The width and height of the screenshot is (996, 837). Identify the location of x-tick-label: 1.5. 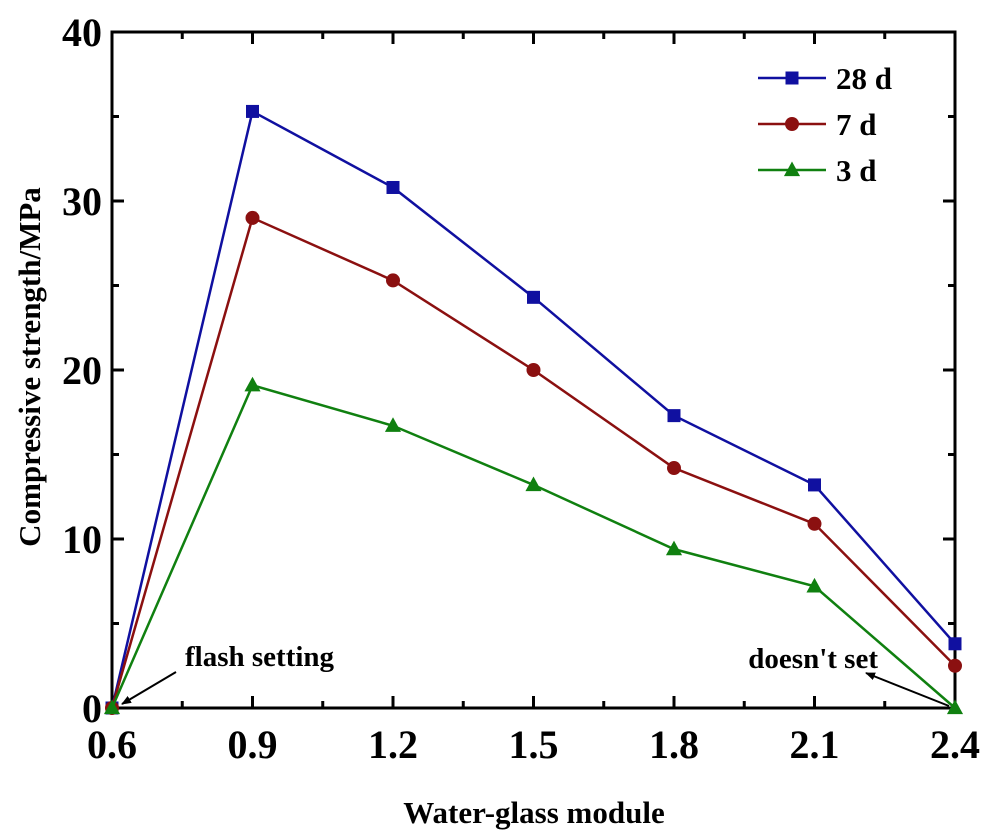
(534, 744).